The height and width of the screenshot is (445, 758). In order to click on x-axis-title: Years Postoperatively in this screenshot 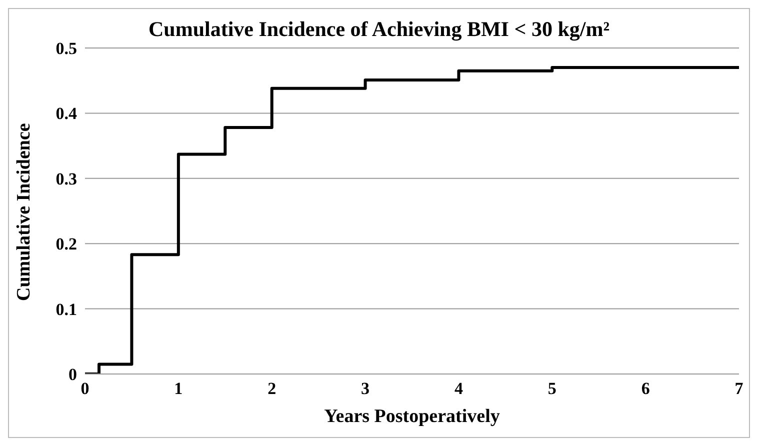, I will do `click(412, 416)`.